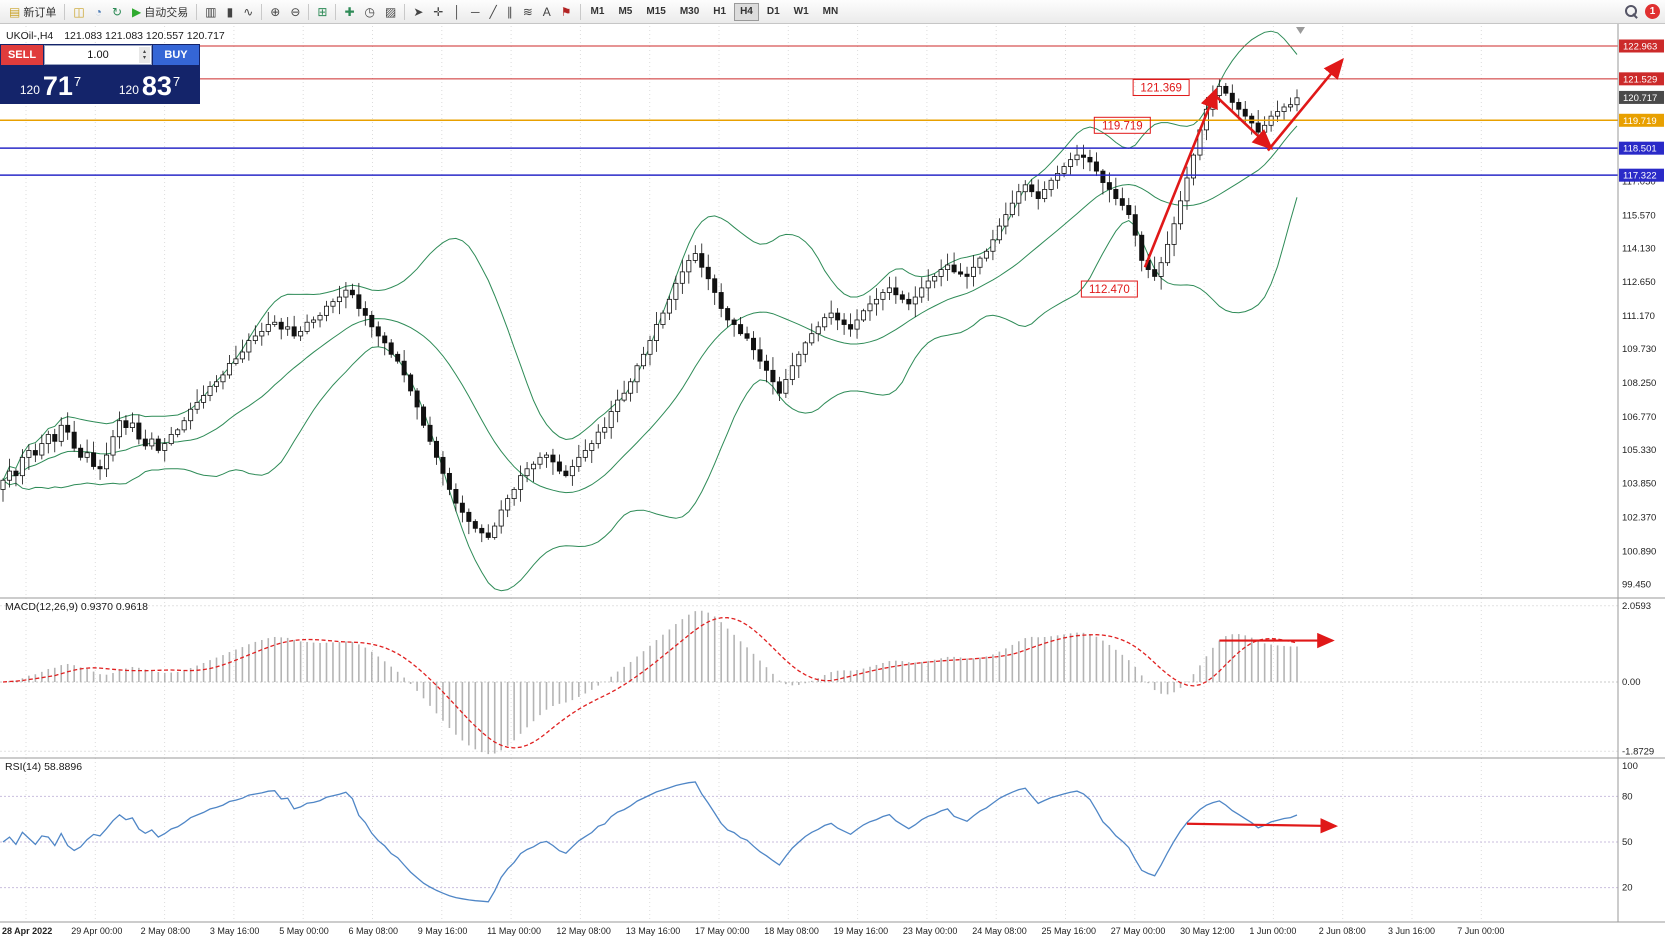  Describe the element at coordinates (1636, 584) in the screenshot. I see `svg-text: 99.450` at that location.